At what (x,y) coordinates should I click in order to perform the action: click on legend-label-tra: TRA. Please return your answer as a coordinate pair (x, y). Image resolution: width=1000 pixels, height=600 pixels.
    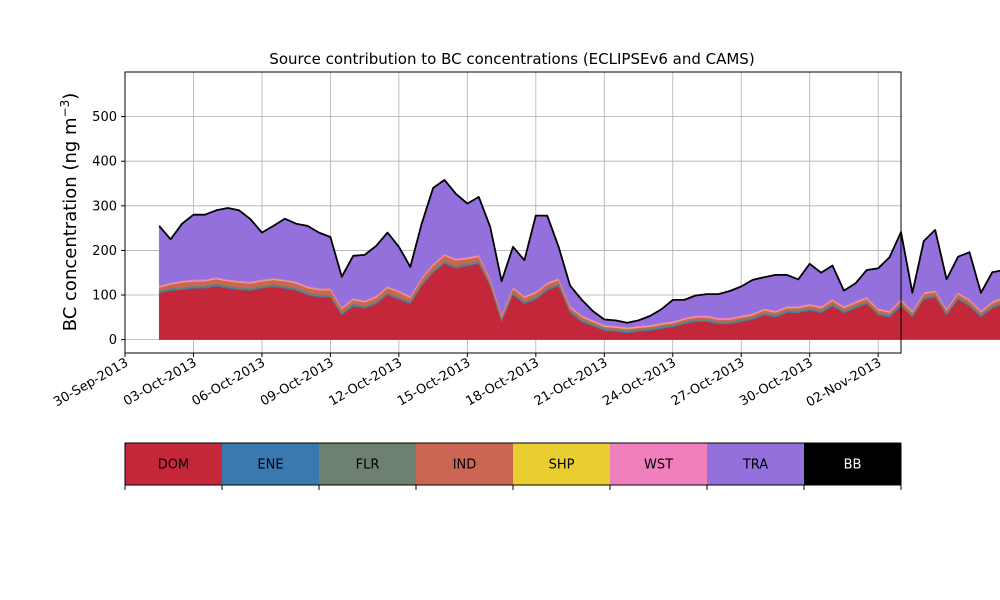
    Looking at the image, I should click on (755, 465).